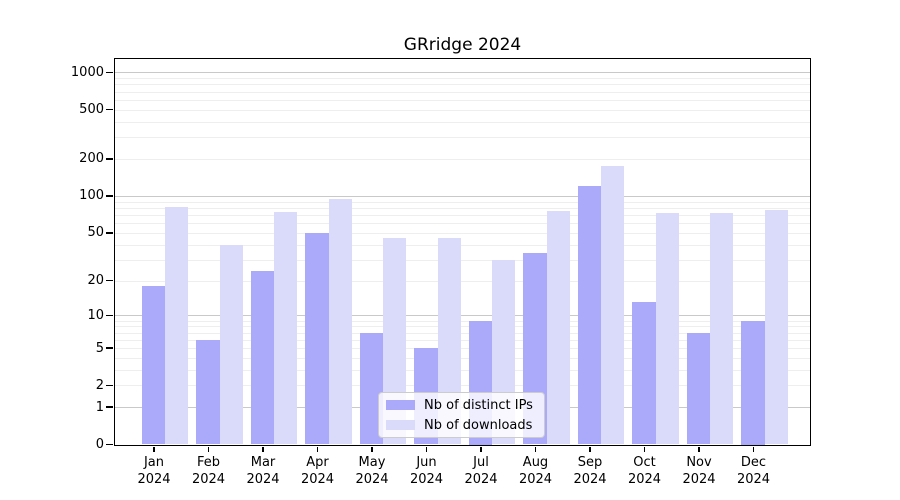 This screenshot has width=900, height=500. What do you see at coordinates (99, 444) in the screenshot?
I see `y-tick-label-0: 0` at bounding box center [99, 444].